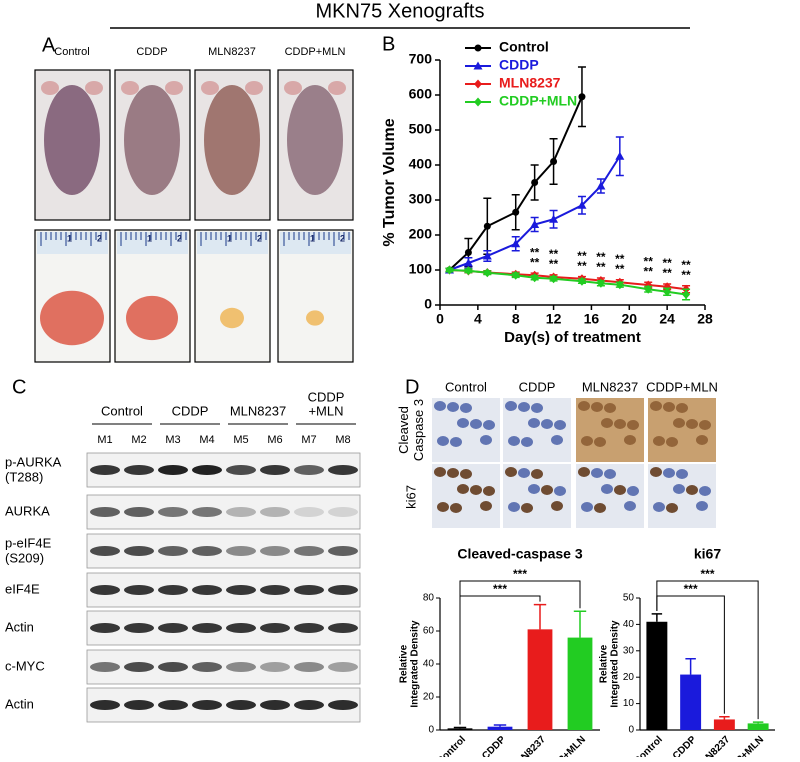 This screenshot has width=800, height=762. What do you see at coordinates (342, 440) in the screenshot?
I see `sample-label: M8` at bounding box center [342, 440].